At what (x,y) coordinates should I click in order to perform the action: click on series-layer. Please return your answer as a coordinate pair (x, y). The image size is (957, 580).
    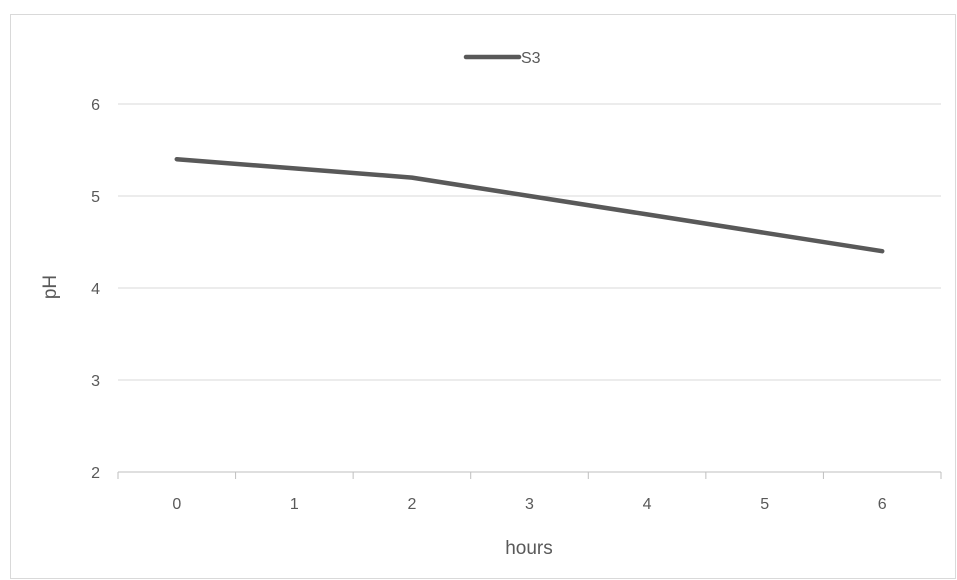
    Looking at the image, I should click on (529, 205).